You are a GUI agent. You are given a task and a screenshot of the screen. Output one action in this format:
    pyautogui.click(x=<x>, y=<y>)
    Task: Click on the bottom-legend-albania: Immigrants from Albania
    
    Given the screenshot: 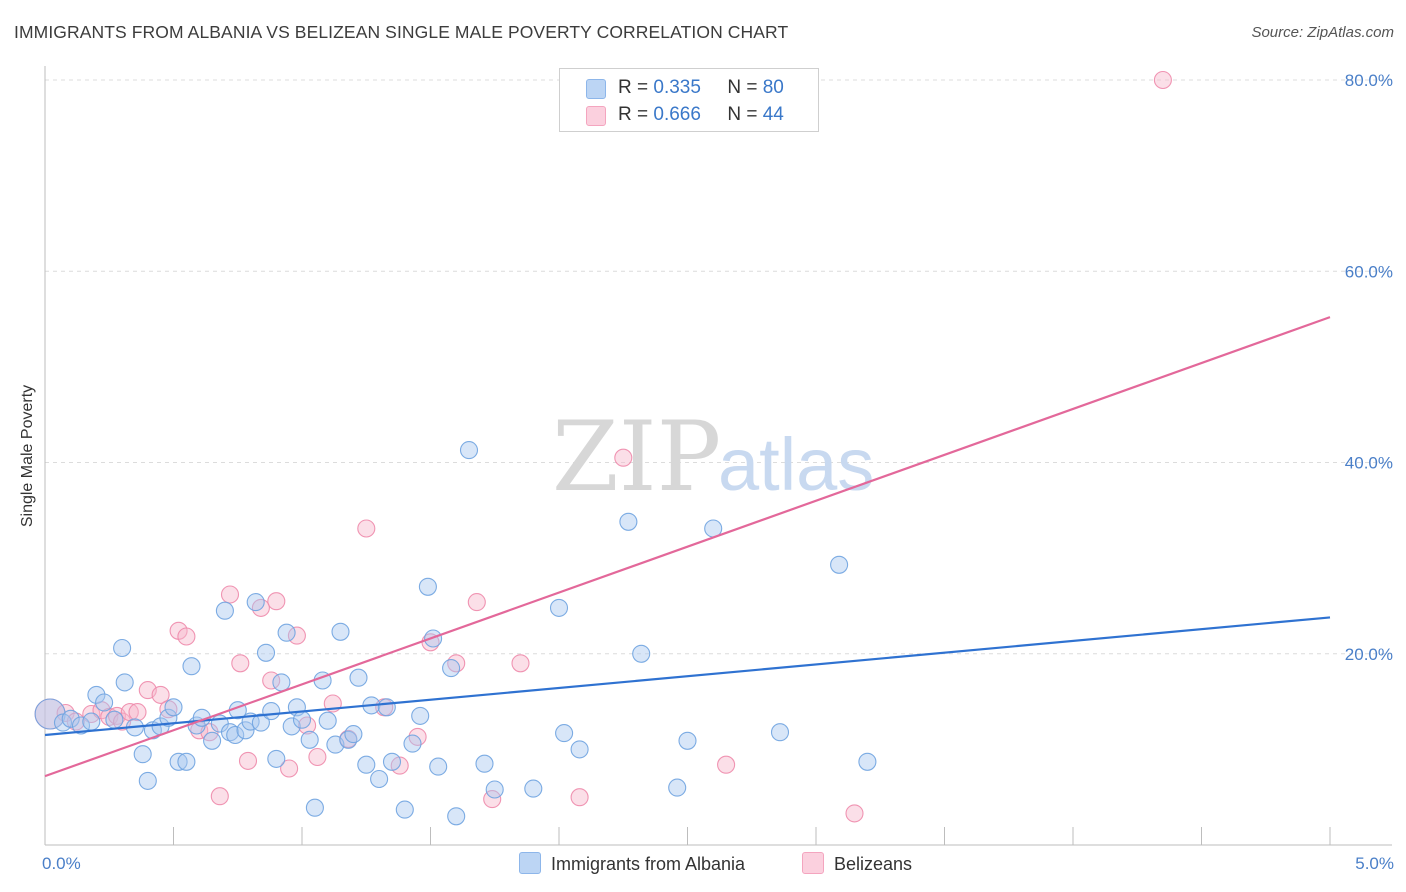 What is the action you would take?
    pyautogui.click(x=632, y=863)
    